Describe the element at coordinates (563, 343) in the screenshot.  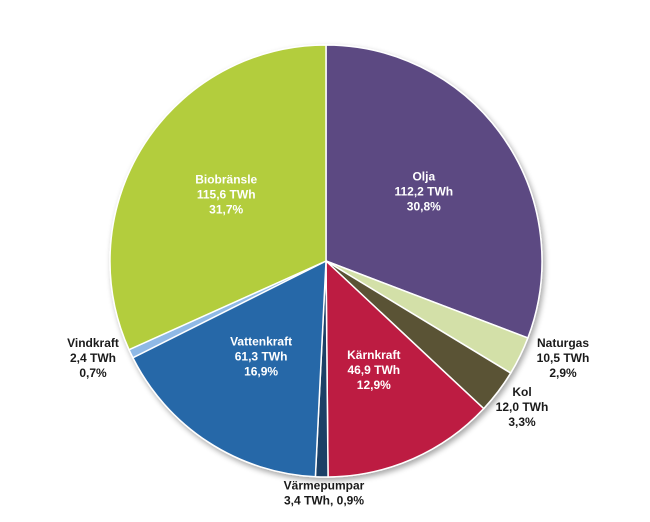
I see `slice-name: Naturgas` at that location.